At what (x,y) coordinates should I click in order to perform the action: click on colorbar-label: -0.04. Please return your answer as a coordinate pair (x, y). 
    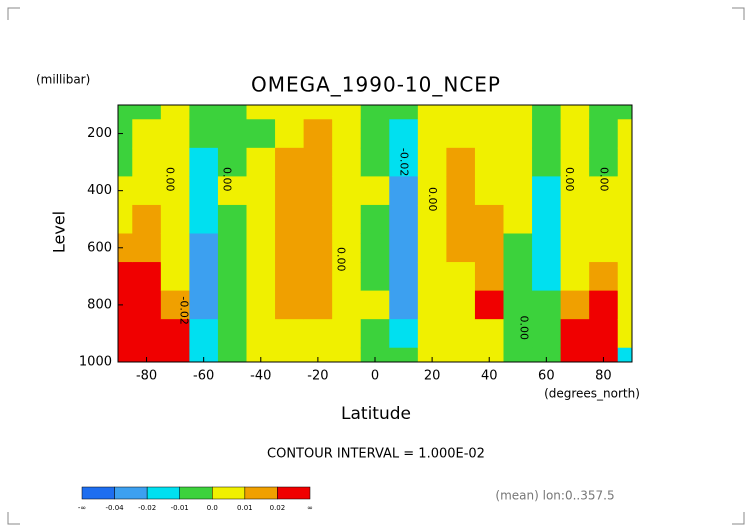
    Looking at the image, I should click on (115, 508).